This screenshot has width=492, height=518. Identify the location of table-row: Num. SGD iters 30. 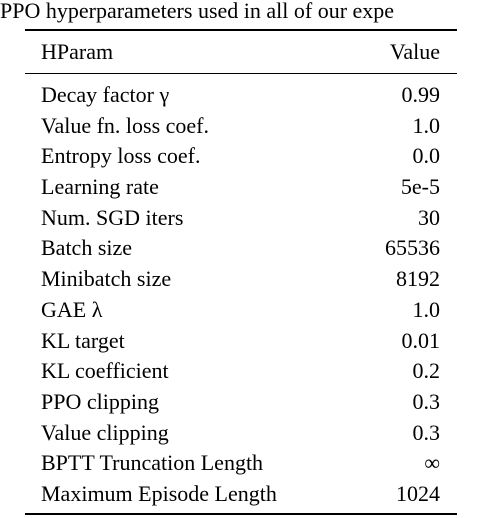
(241, 218).